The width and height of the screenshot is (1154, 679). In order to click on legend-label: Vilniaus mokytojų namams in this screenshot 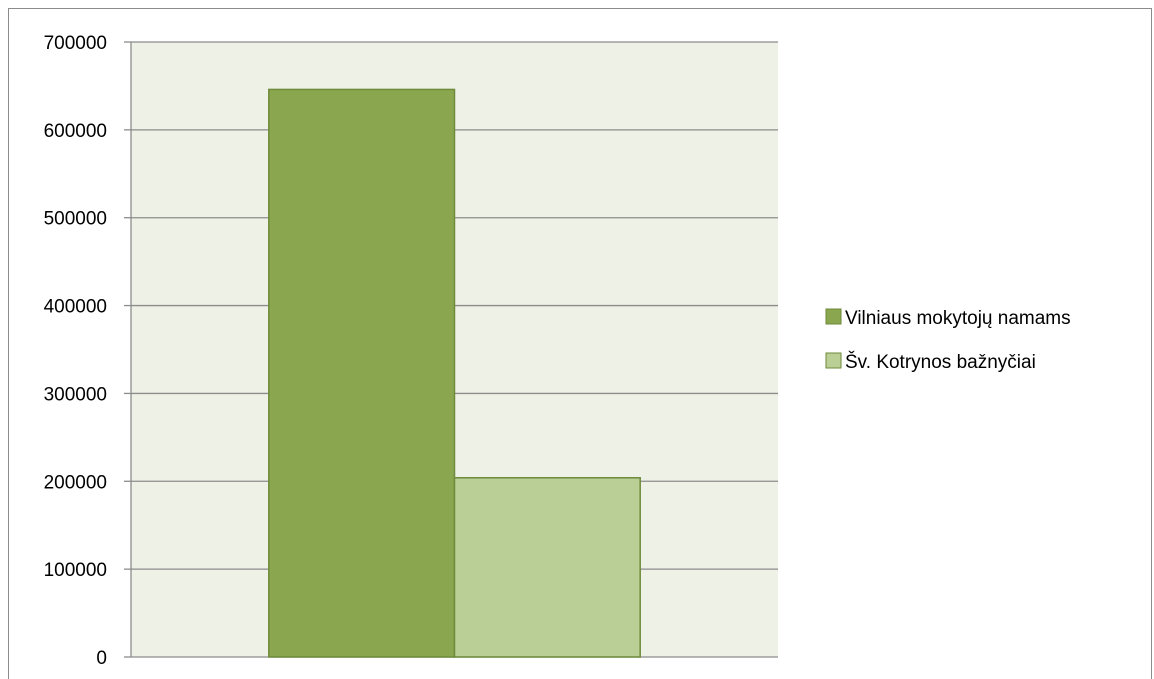, I will do `click(958, 318)`.